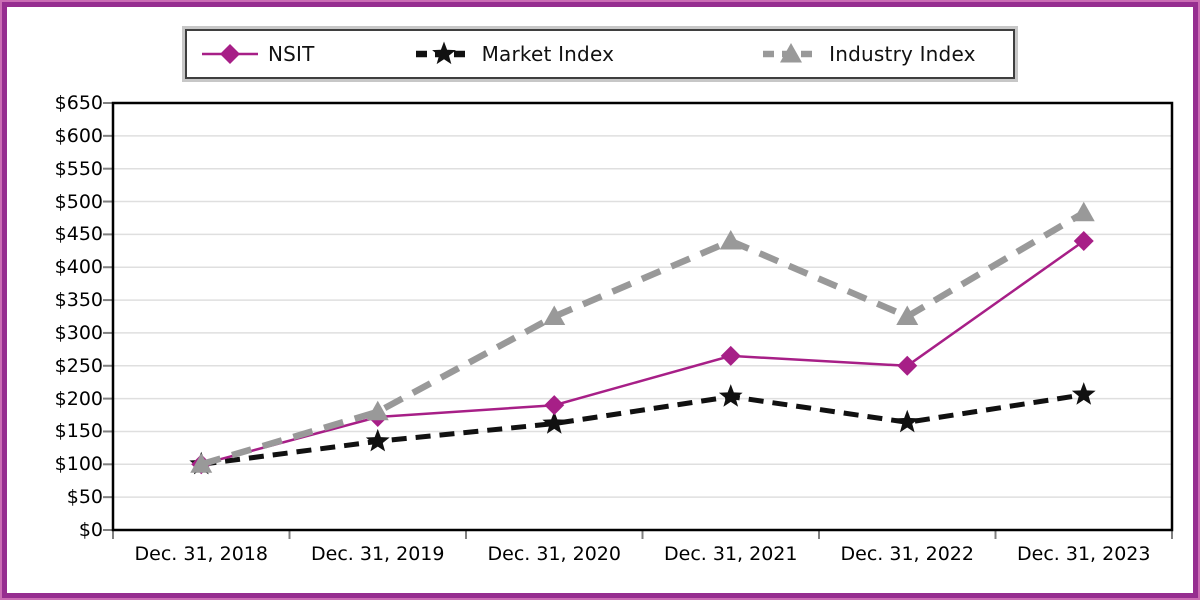 The height and width of the screenshot is (600, 1200). I want to click on legend-label-nsit: NSIT, so click(291, 54).